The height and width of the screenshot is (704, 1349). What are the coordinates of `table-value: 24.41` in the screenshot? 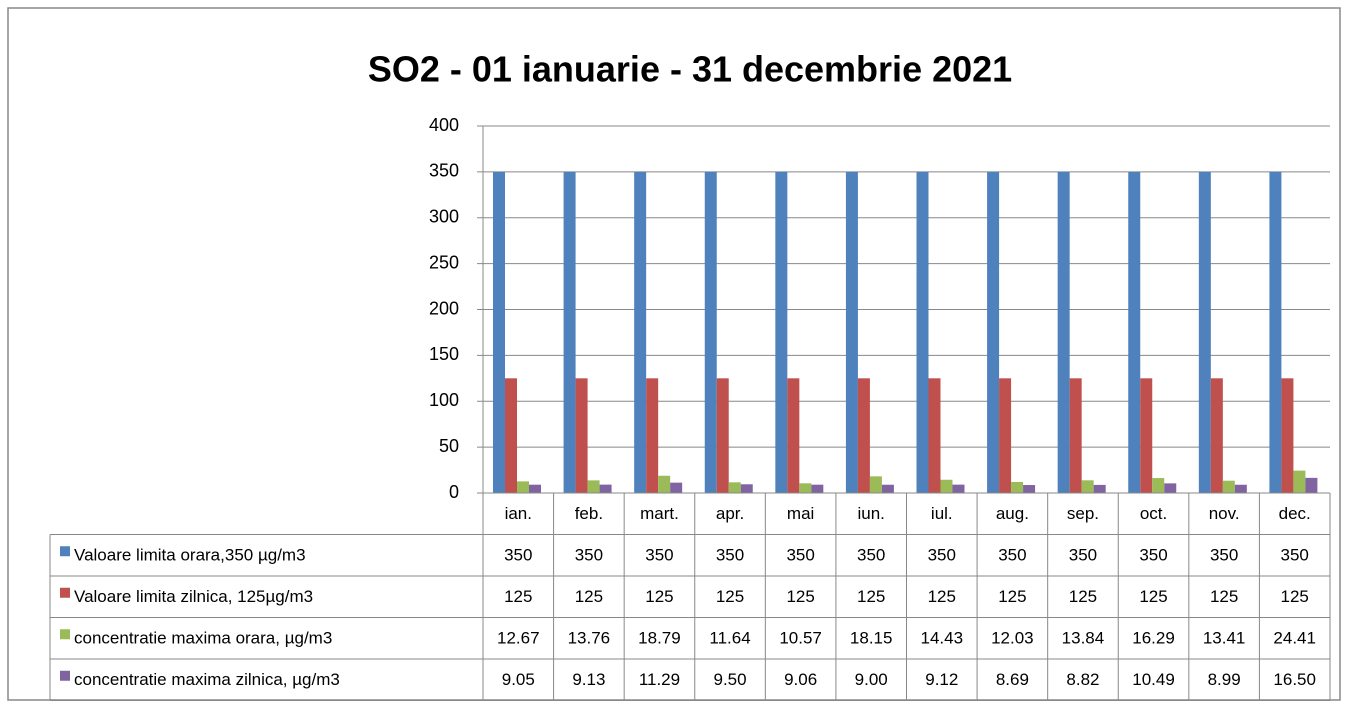 It's located at (1294, 638).